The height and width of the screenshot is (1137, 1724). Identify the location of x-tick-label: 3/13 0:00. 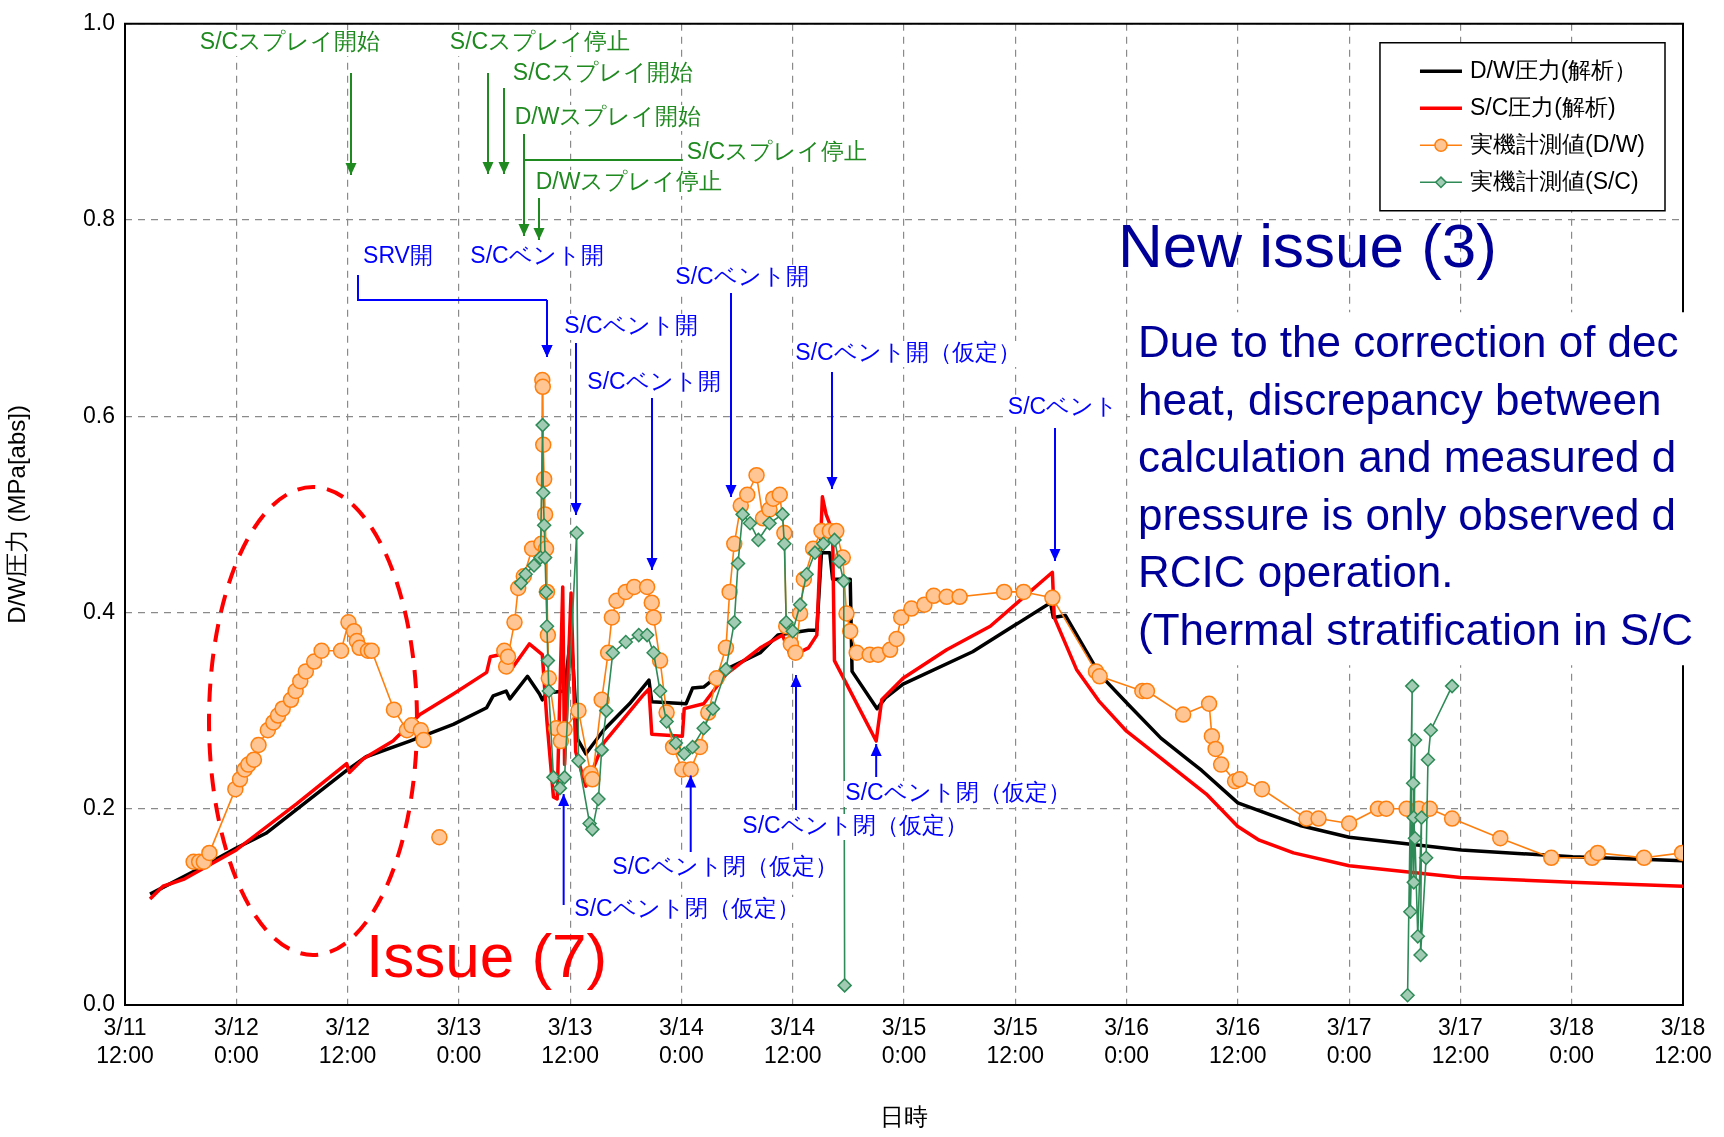
(459, 1041).